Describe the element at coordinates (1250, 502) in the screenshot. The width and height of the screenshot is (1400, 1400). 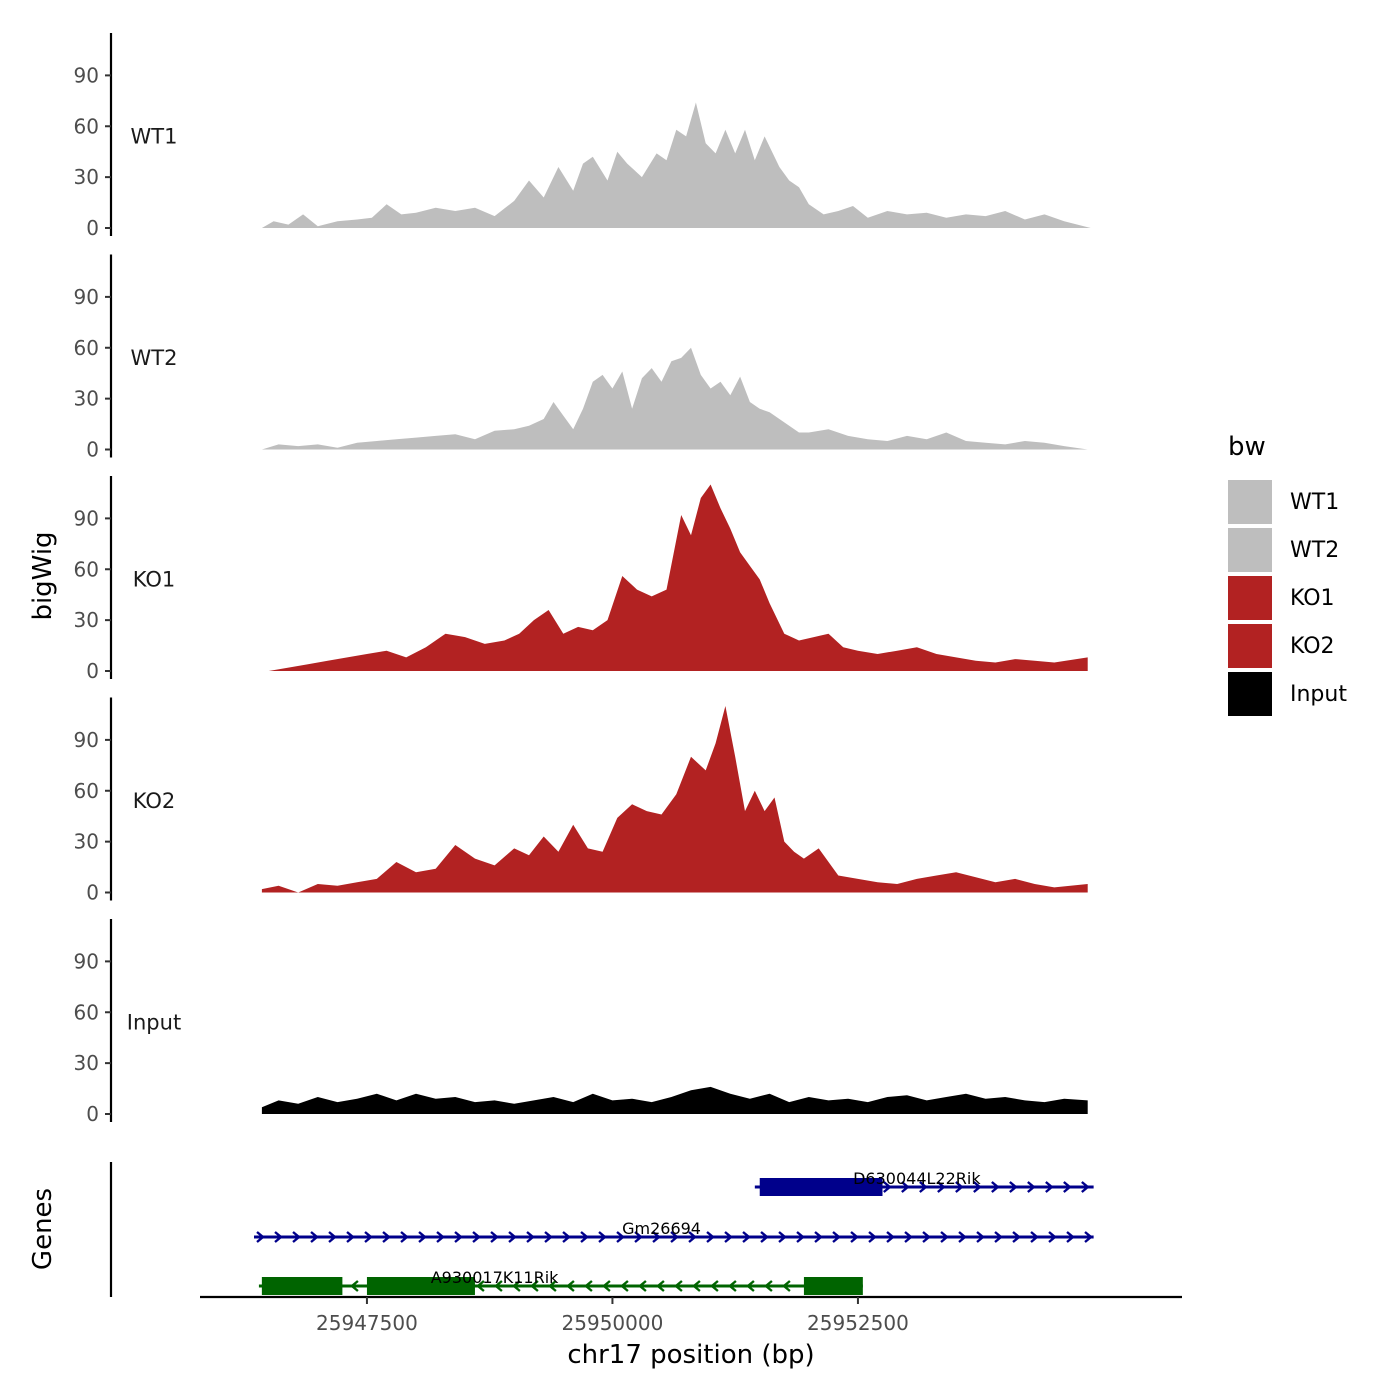
I see `legend-key-wt1` at that location.